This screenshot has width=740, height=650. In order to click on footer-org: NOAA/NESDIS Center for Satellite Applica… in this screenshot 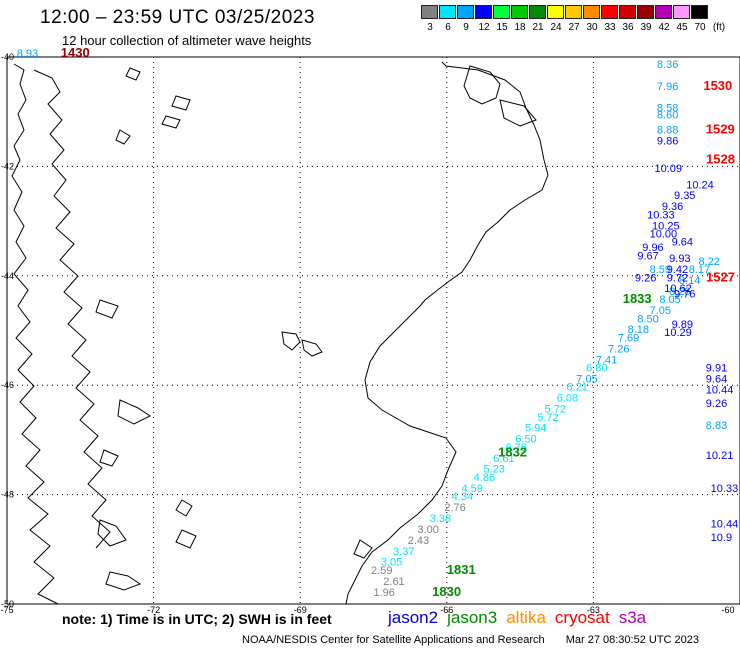, I will do `click(393, 640)`.